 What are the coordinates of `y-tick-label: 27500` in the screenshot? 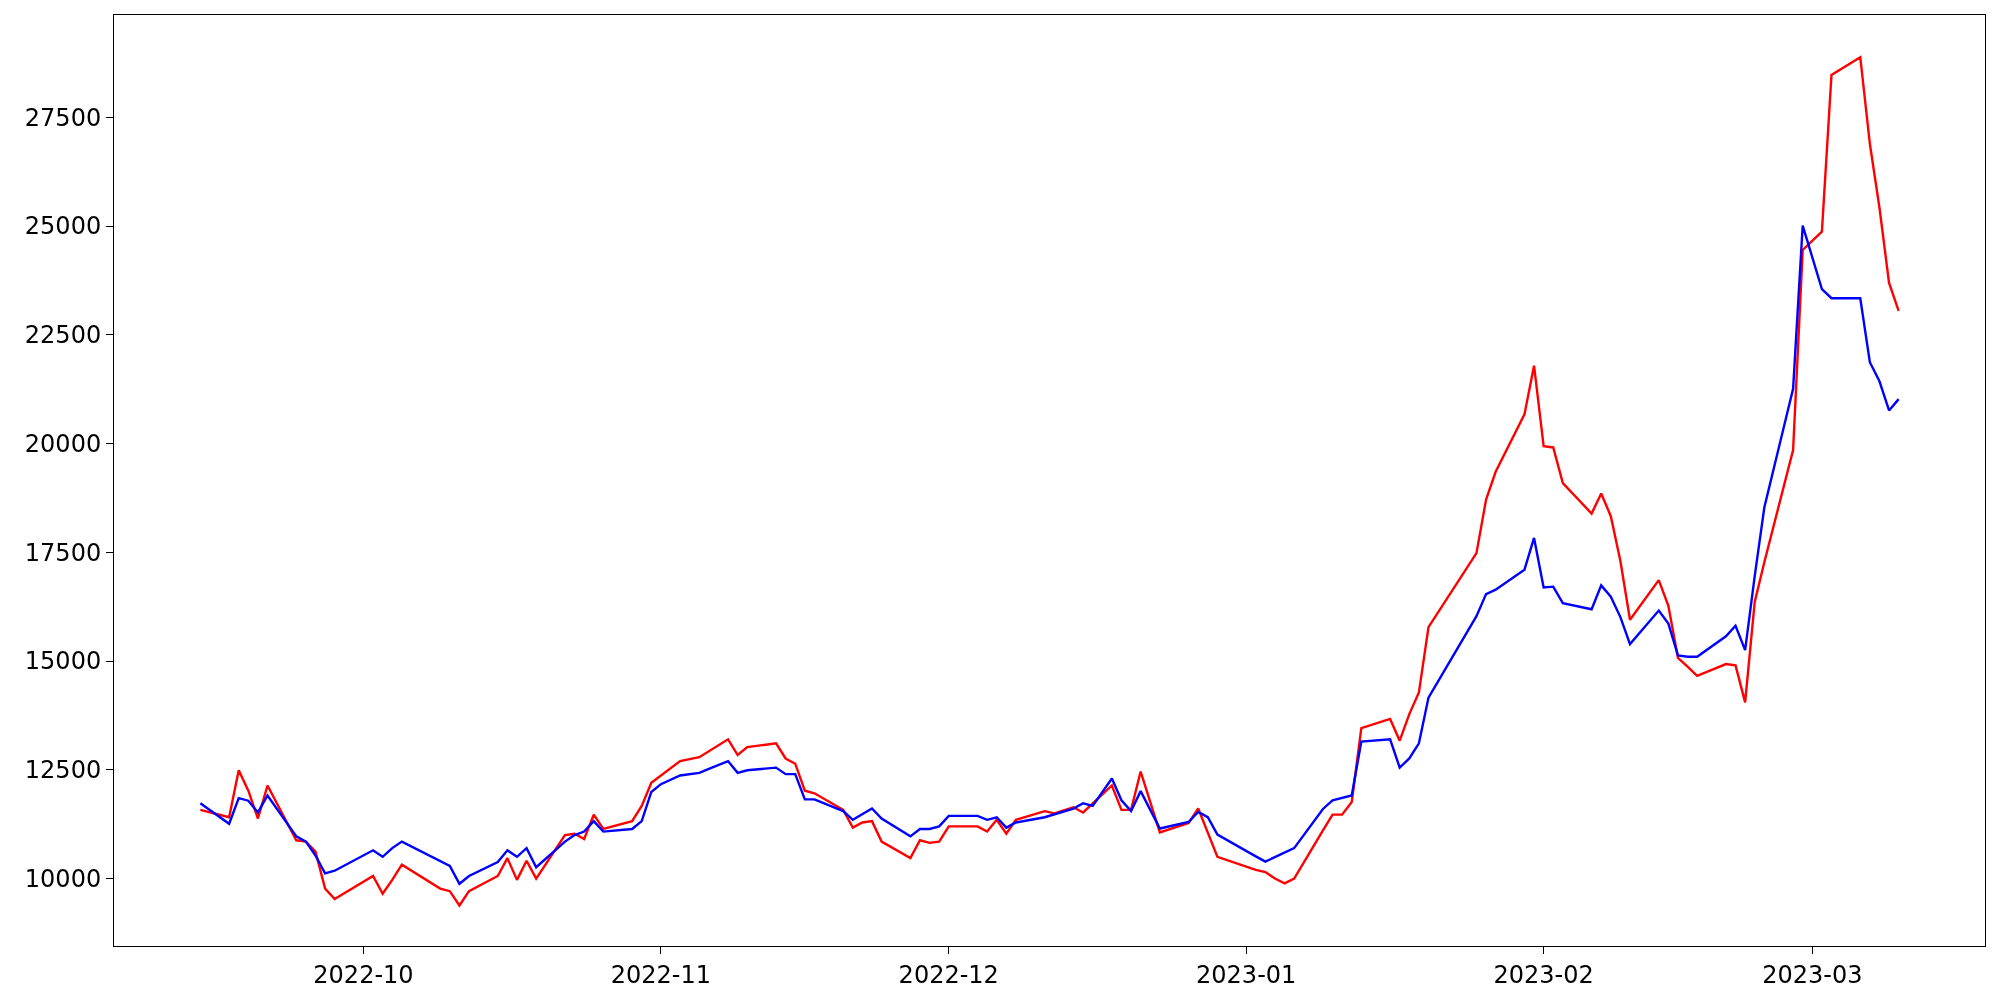 It's located at (63, 117).